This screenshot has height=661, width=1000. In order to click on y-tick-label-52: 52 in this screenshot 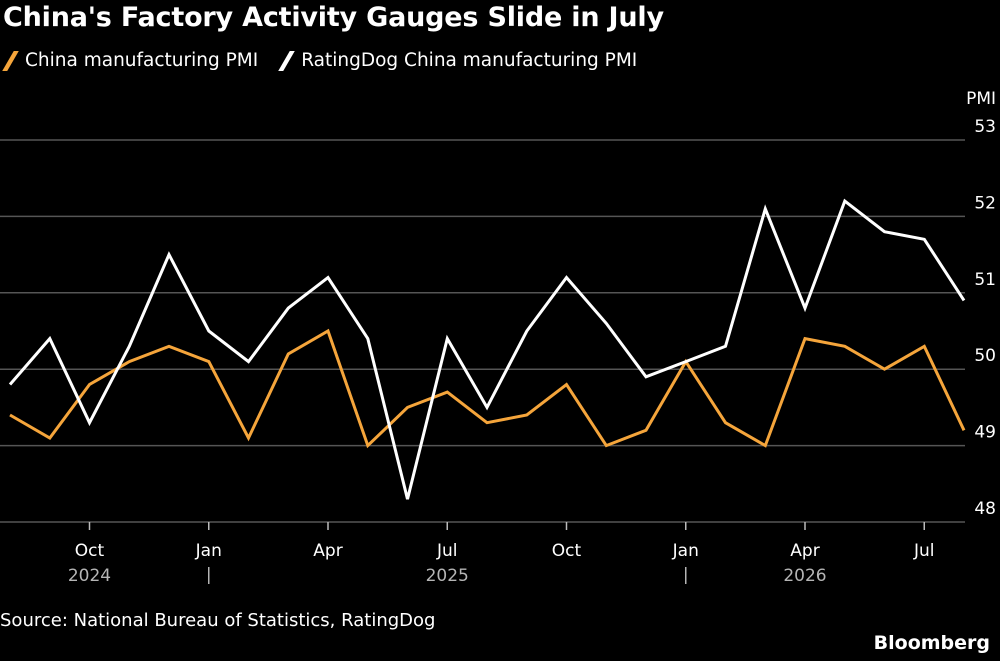, I will do `click(985, 203)`.